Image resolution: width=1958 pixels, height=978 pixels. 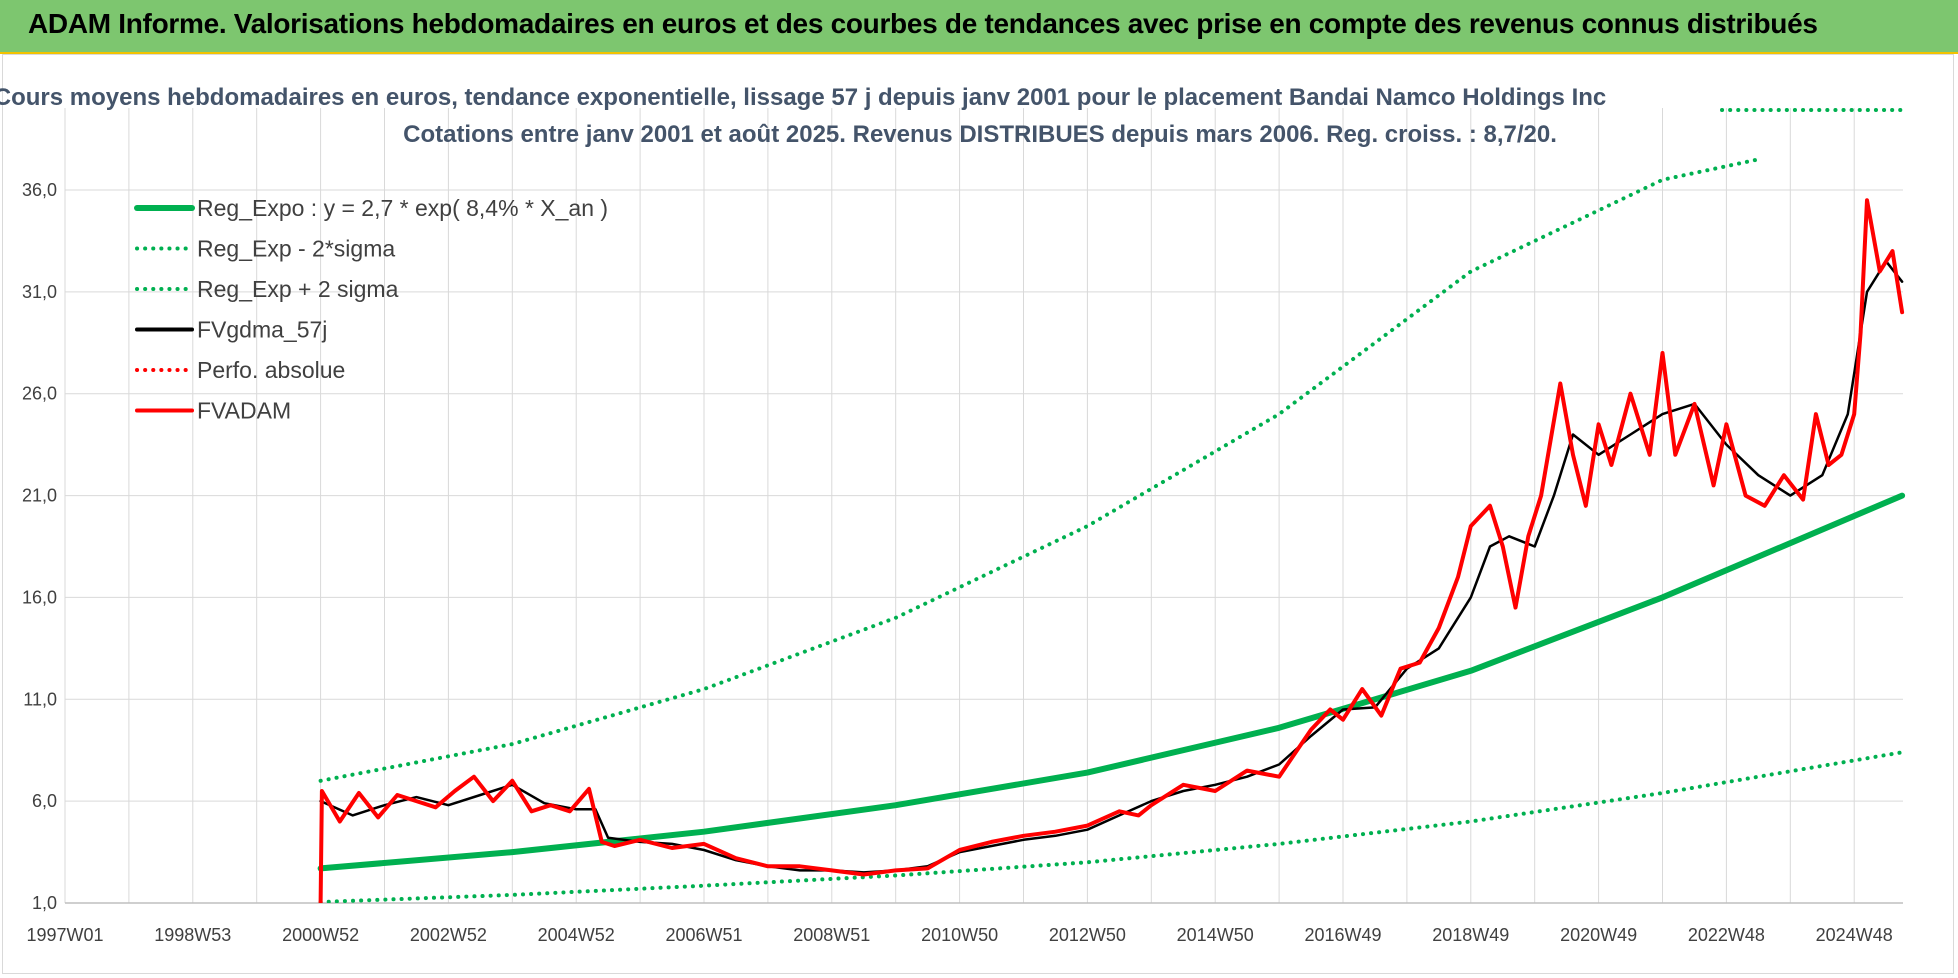 What do you see at coordinates (244, 411) in the screenshot?
I see `legend-label: FVADAM` at bounding box center [244, 411].